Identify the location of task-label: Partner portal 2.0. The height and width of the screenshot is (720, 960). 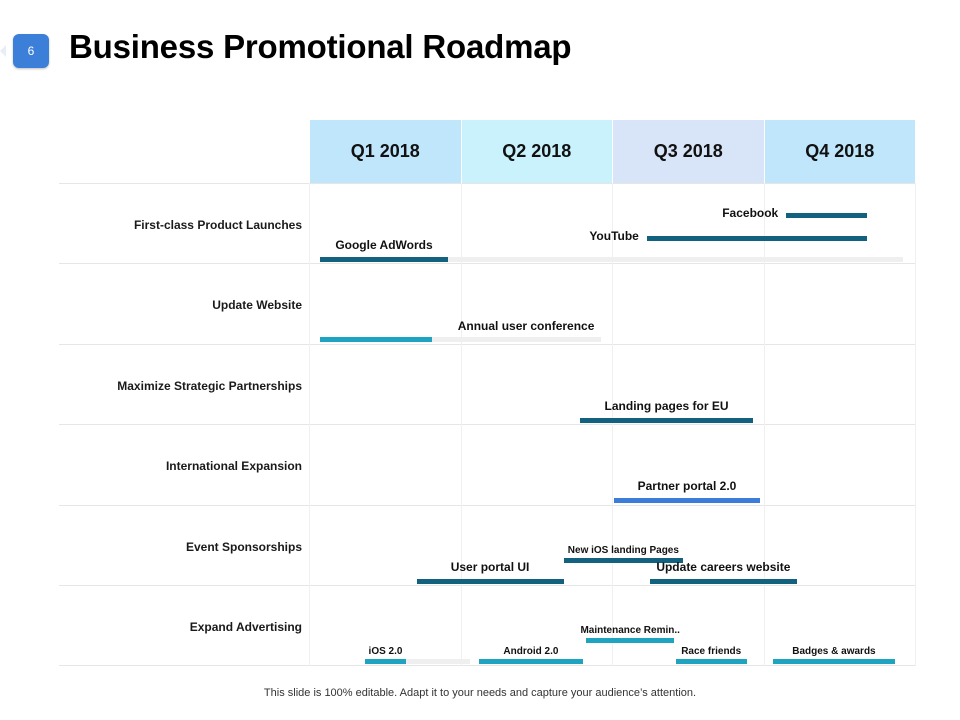
(687, 486).